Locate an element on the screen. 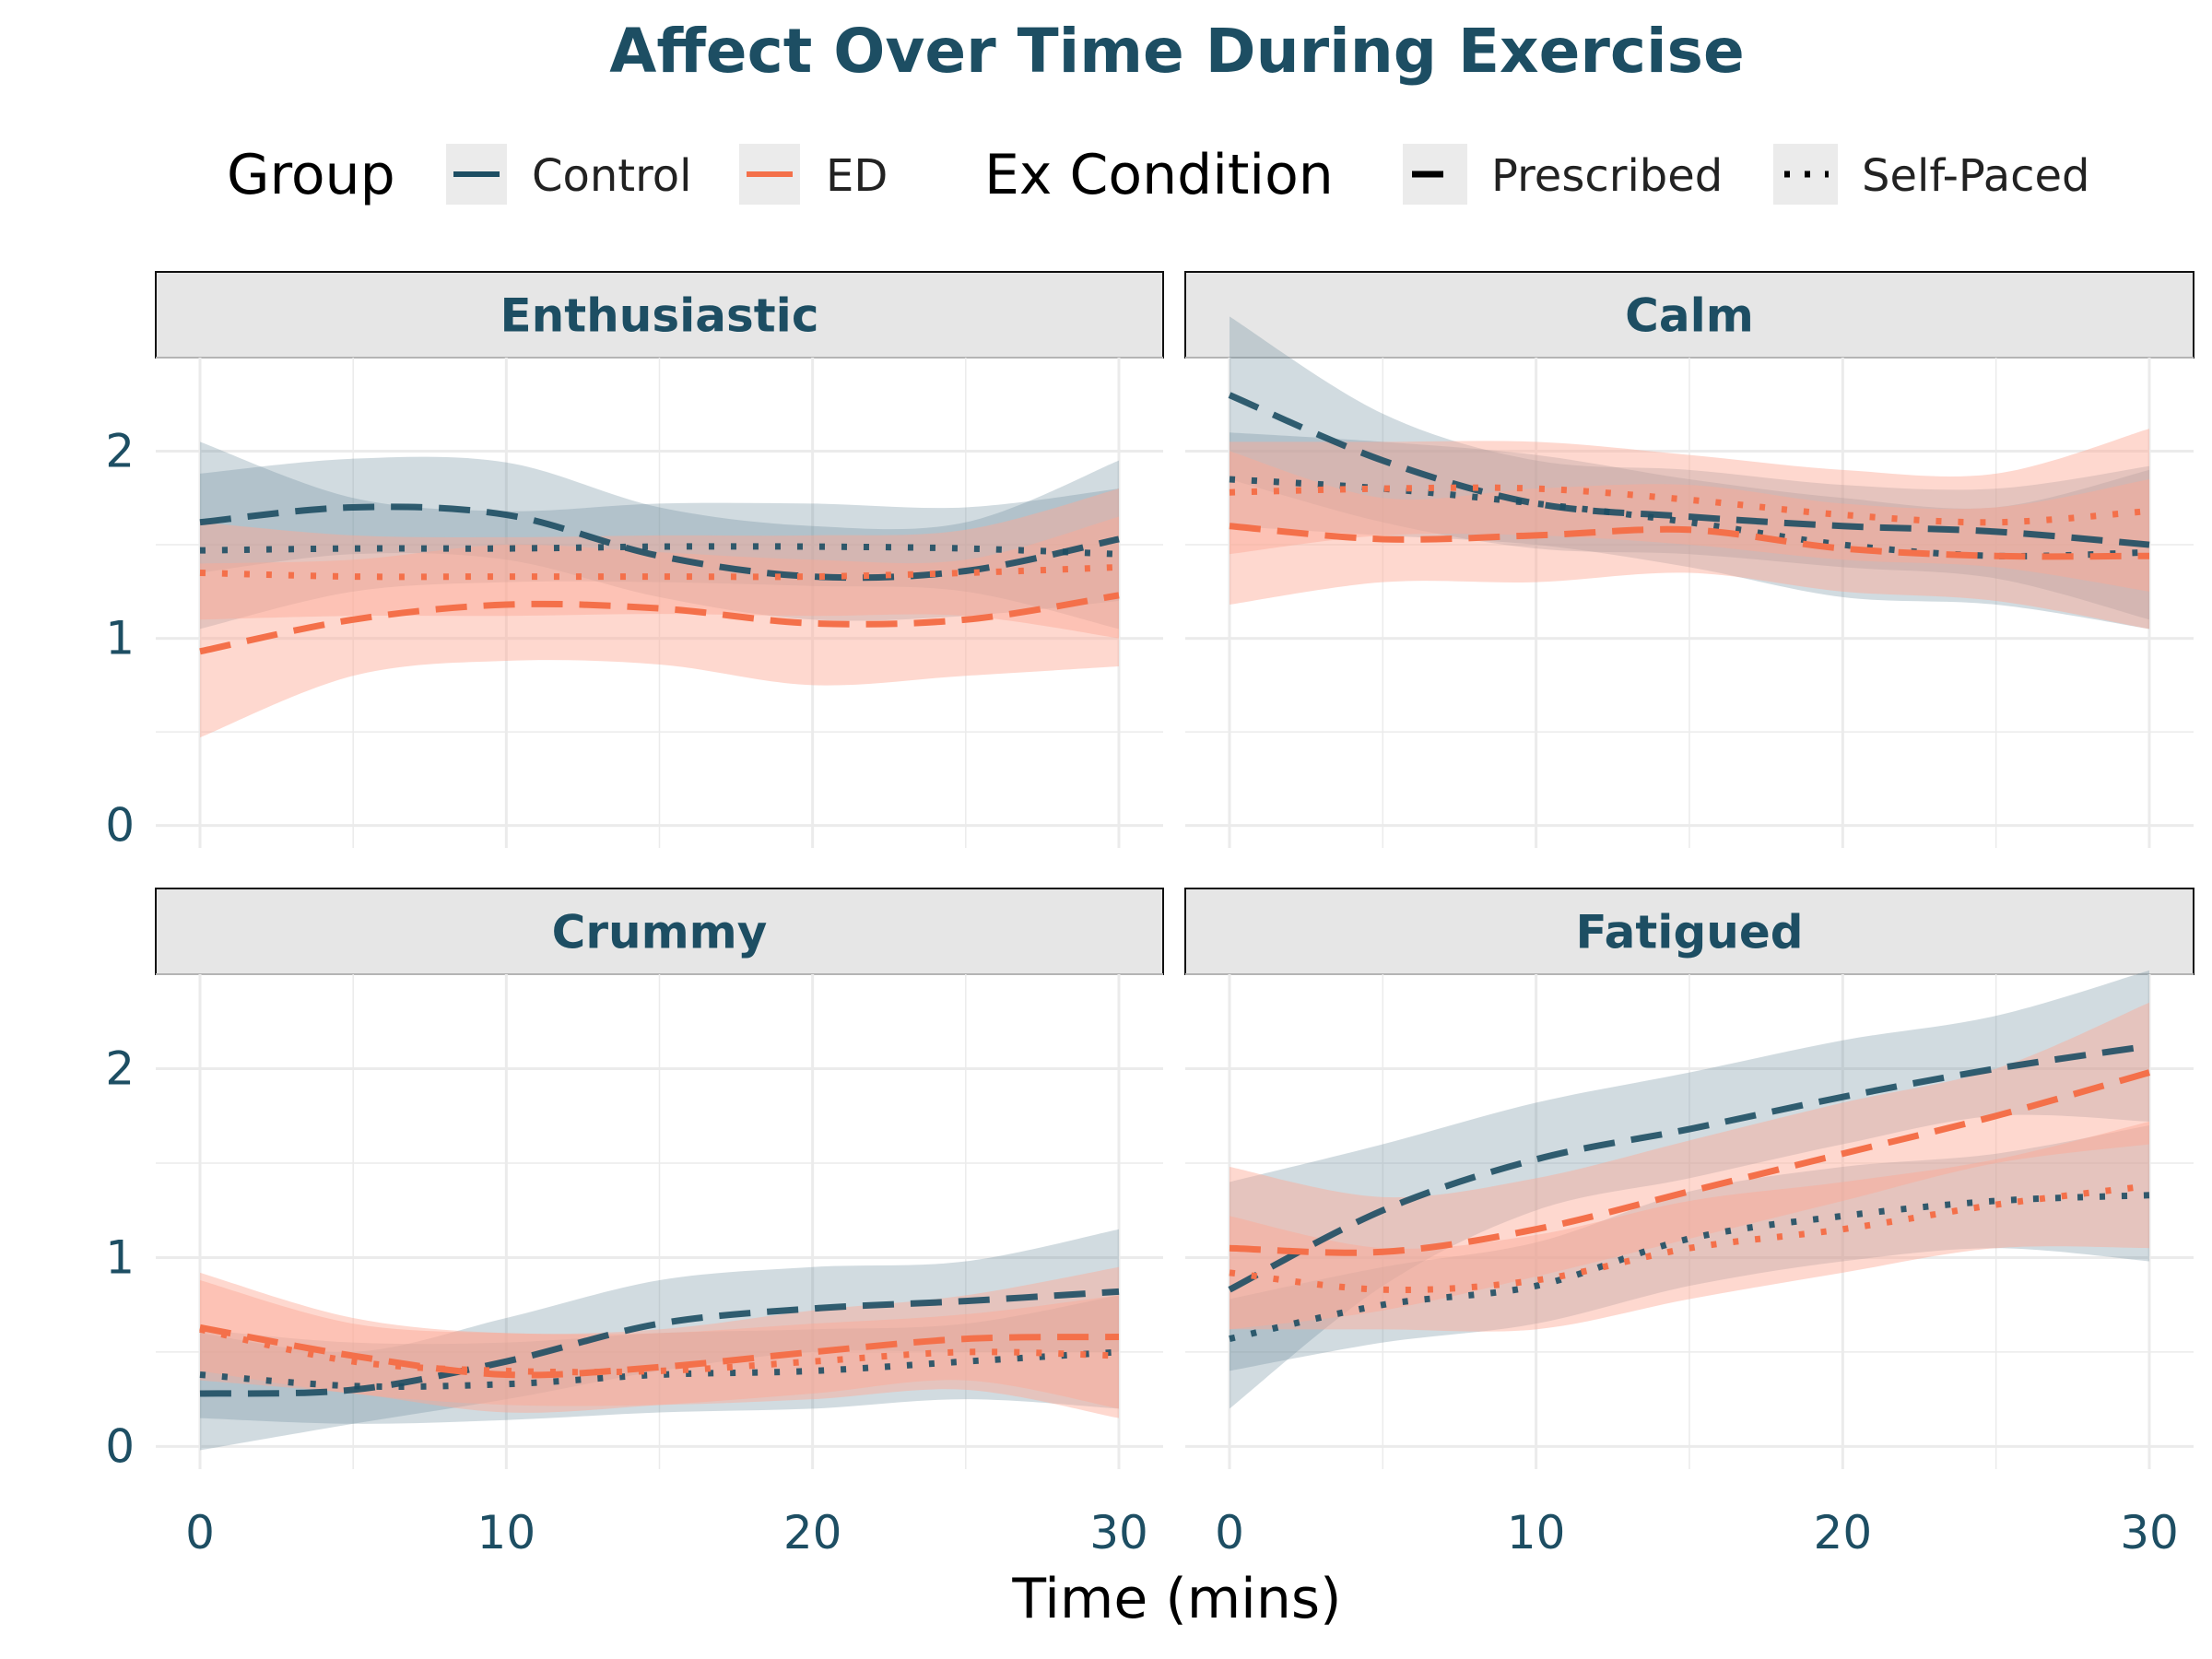  line-fatigued-control-prescribed is located at coordinates (1689, 1167).